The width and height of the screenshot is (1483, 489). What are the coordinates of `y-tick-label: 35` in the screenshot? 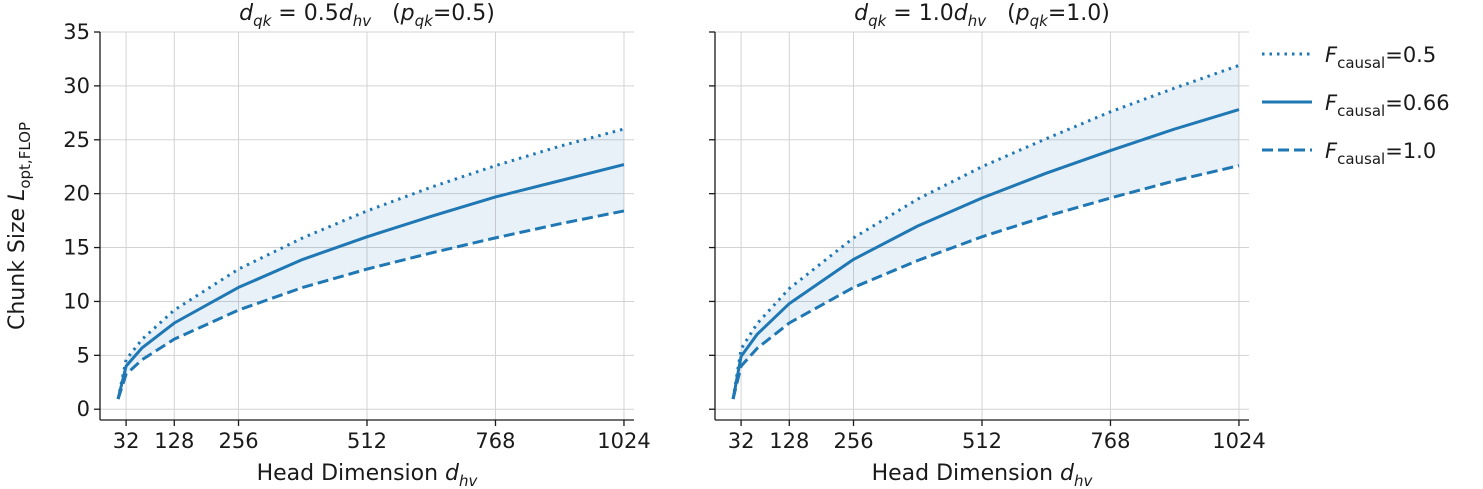 It's located at (76, 32).